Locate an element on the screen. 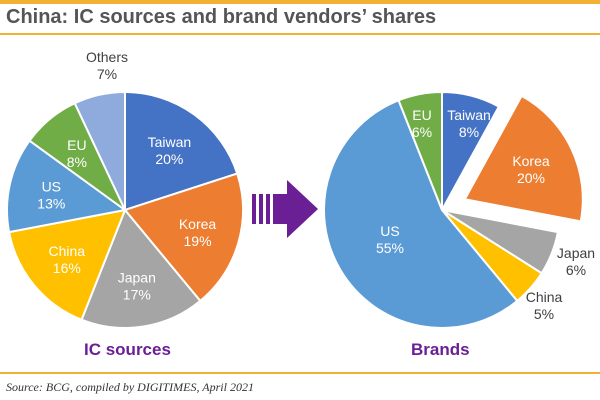  slice-label-taiwan: Taiwan 8% is located at coordinates (469, 123).